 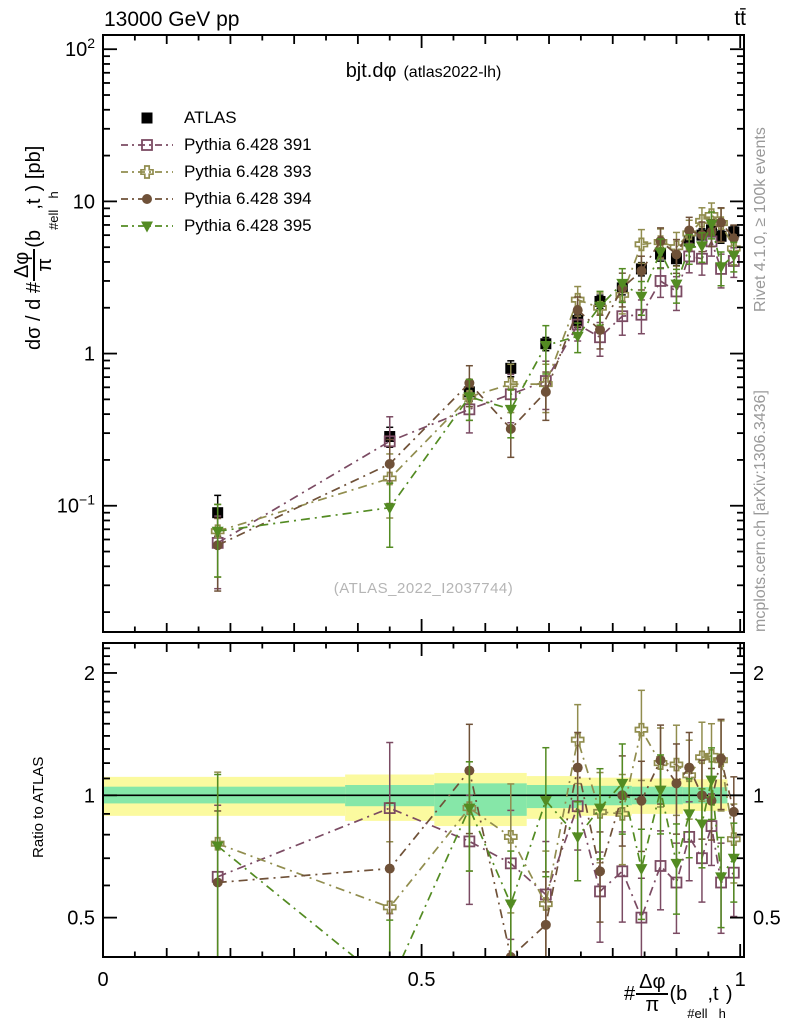 I want to click on mcplots-attribution-note: mcplots.cern.ch [arXiv:1306.3436], so click(x=760, y=511).